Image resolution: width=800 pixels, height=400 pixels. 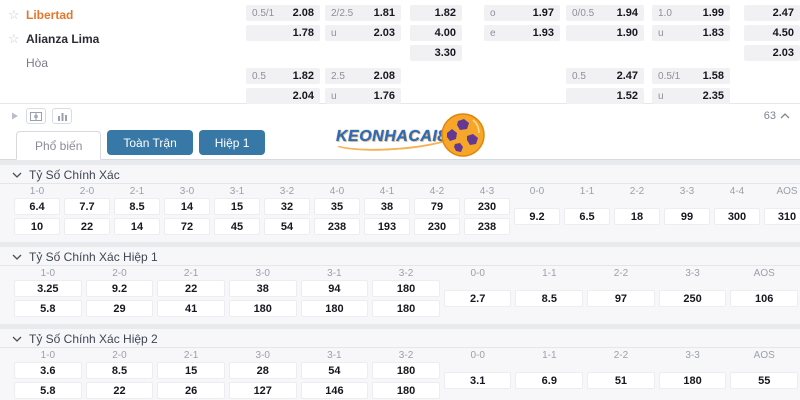 What do you see at coordinates (692, 298) in the screenshot?
I see `score-odds-cell: 250` at bounding box center [692, 298].